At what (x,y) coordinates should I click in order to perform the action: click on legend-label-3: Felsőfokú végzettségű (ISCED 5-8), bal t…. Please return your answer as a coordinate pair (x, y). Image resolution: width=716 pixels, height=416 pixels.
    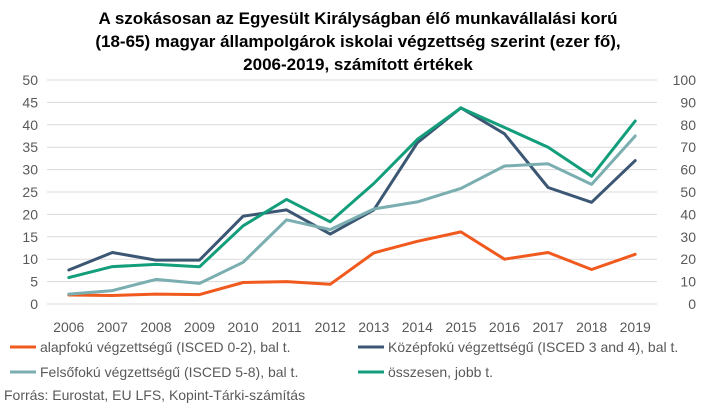
    Looking at the image, I should click on (169, 372).